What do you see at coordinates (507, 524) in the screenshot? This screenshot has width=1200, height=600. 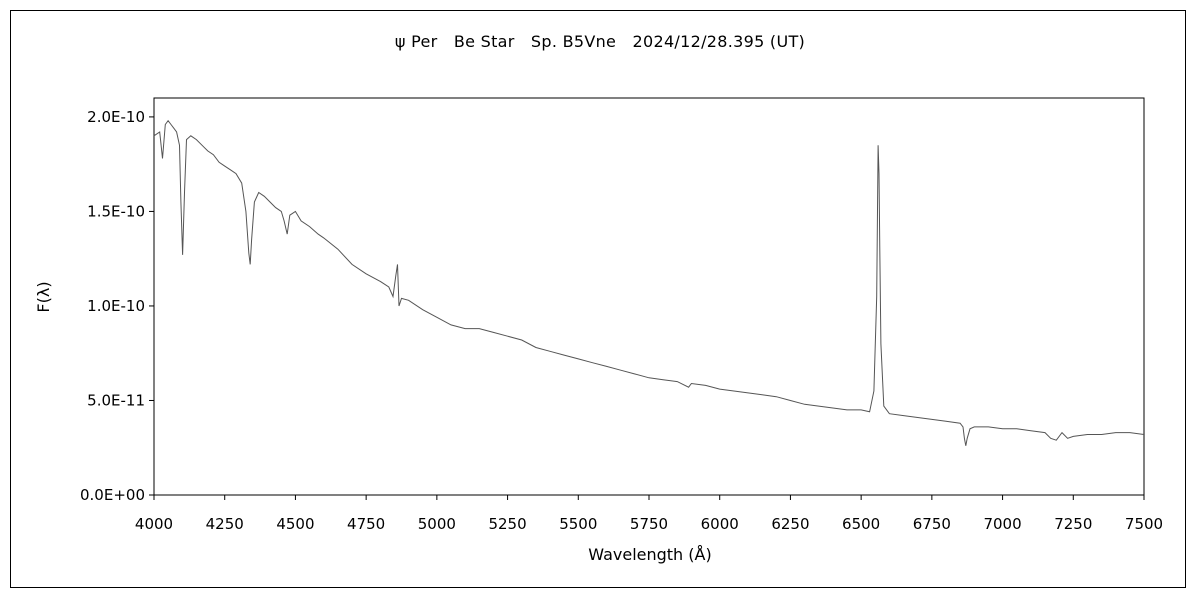 I see `x-tick-label: 5250` at bounding box center [507, 524].